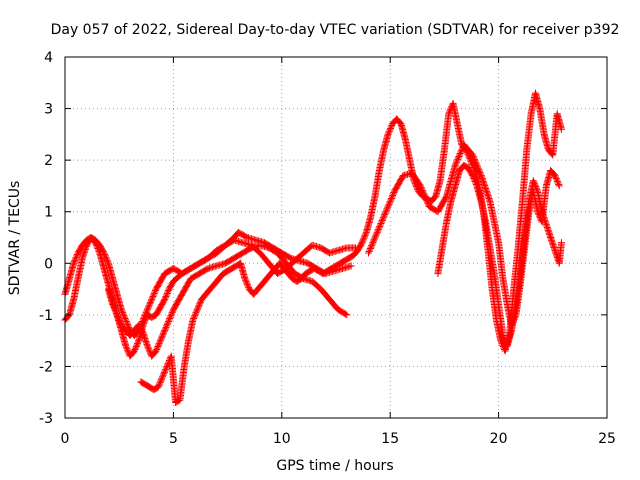 The height and width of the screenshot is (480, 640). I want to click on x-tick-label: 25, so click(607, 439).